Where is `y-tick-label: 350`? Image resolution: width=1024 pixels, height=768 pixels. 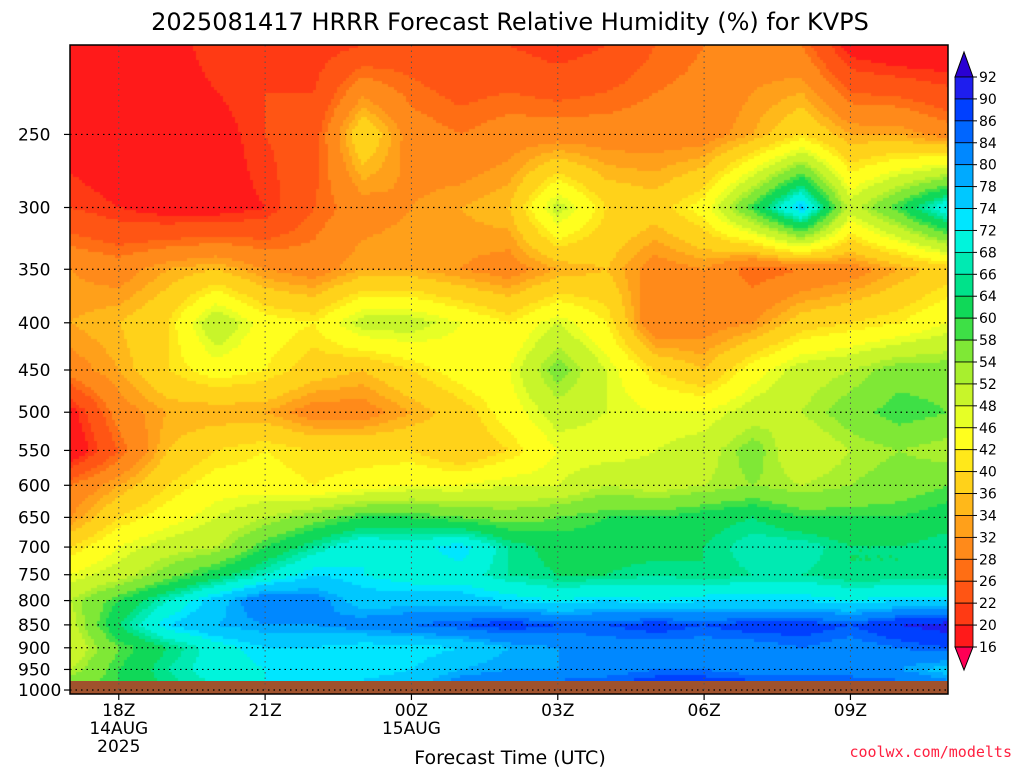
y-tick-label: 350 is located at coordinates (34, 270).